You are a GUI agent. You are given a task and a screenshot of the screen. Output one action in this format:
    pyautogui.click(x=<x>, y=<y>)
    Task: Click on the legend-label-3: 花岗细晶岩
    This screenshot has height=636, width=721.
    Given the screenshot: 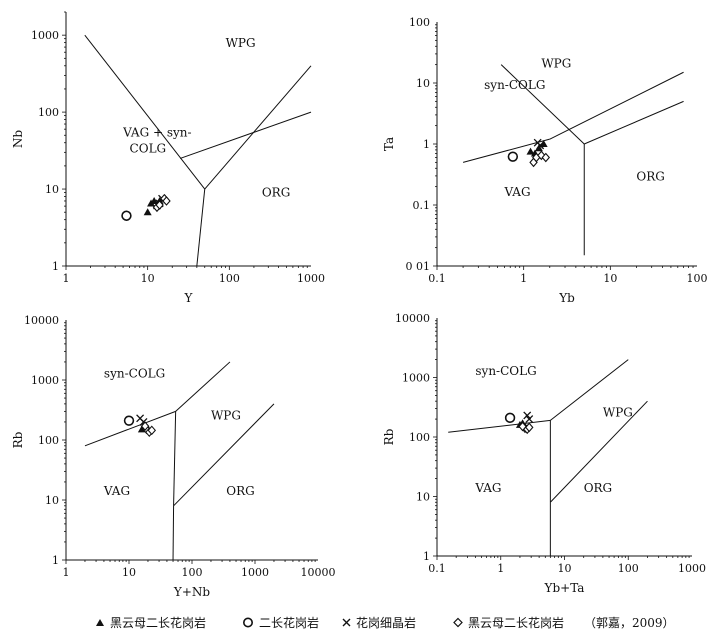 What is the action you would take?
    pyautogui.click(x=386, y=622)
    